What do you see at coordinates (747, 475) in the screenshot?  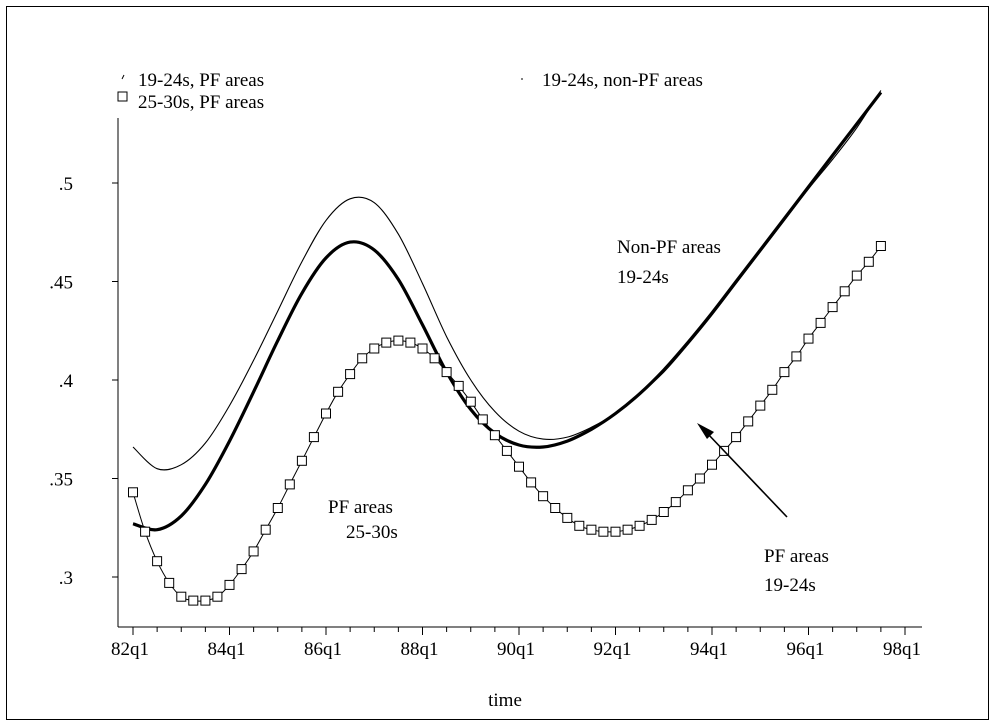 I see `arrow-shaft` at bounding box center [747, 475].